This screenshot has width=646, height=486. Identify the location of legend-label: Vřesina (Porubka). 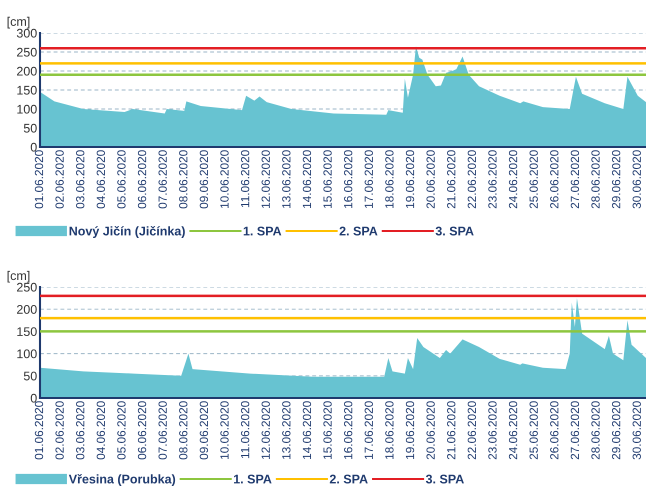
(122, 480).